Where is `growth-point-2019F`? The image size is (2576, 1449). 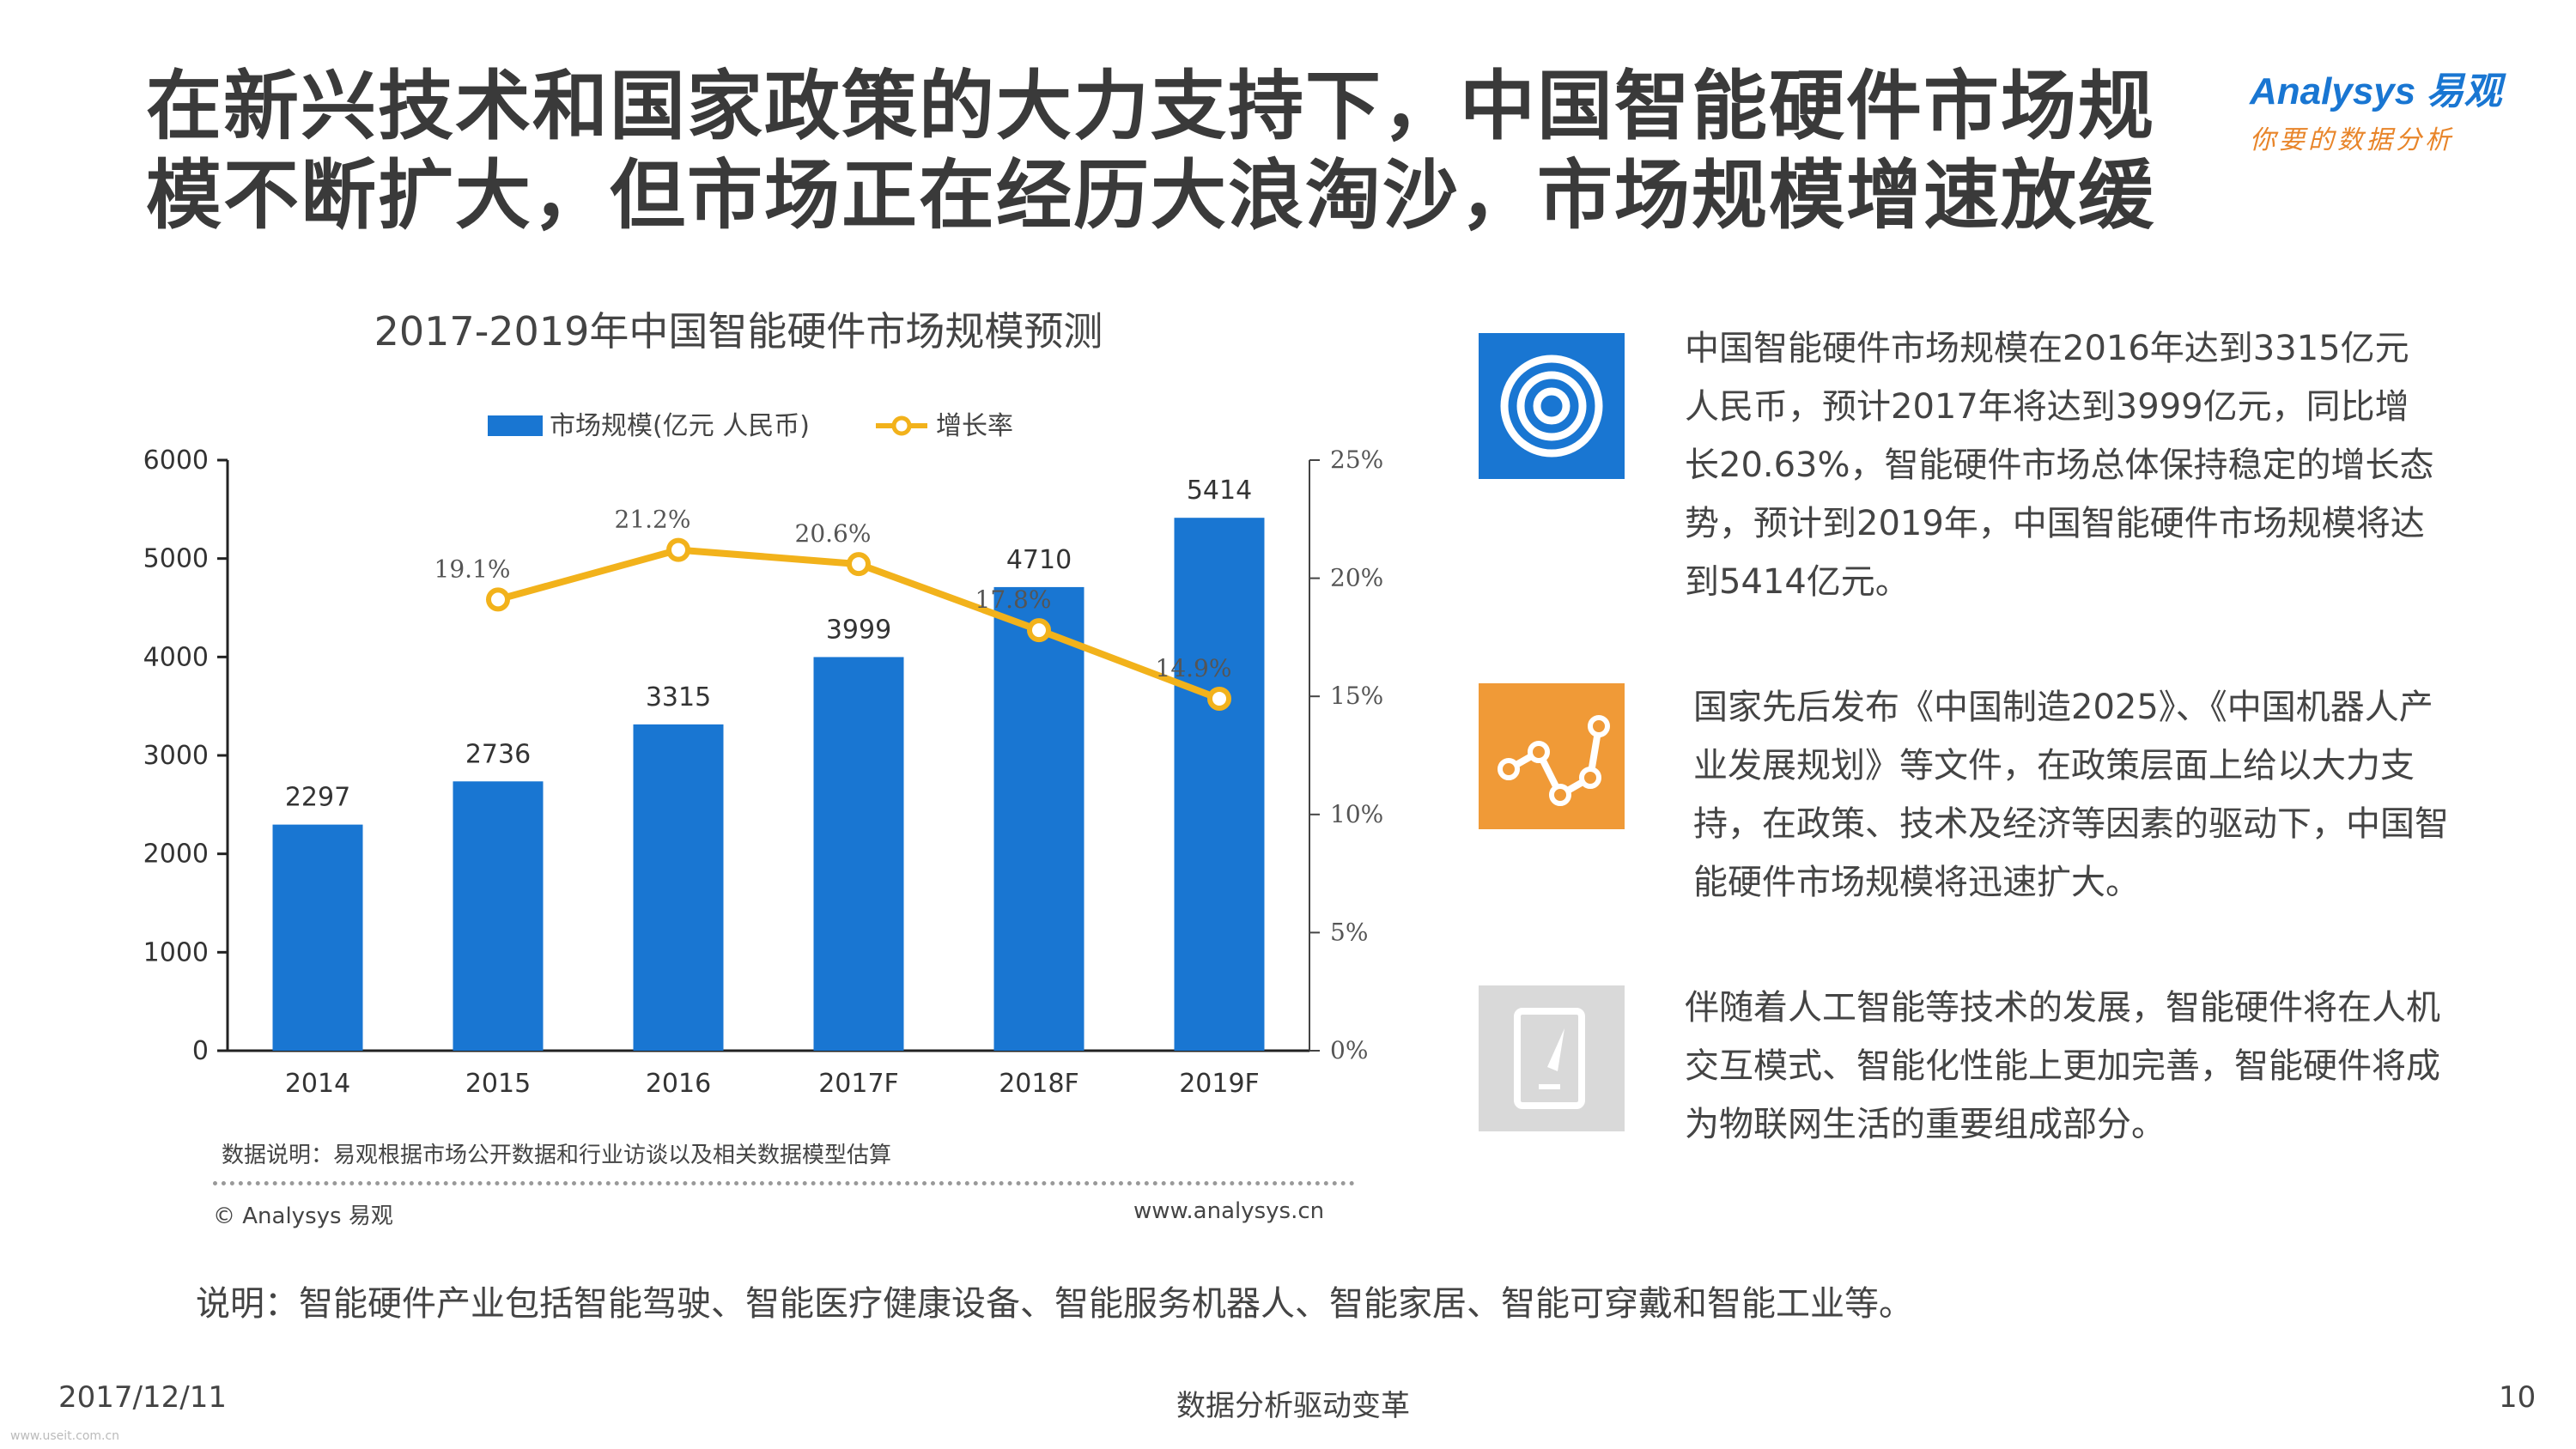
growth-point-2019F is located at coordinates (1219, 698).